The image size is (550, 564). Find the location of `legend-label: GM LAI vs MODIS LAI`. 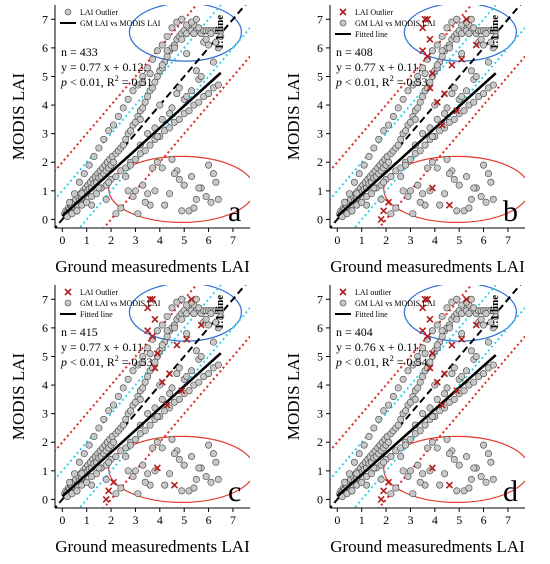

legend-label: GM LAI vs MODIS LAI is located at coordinates (395, 23).